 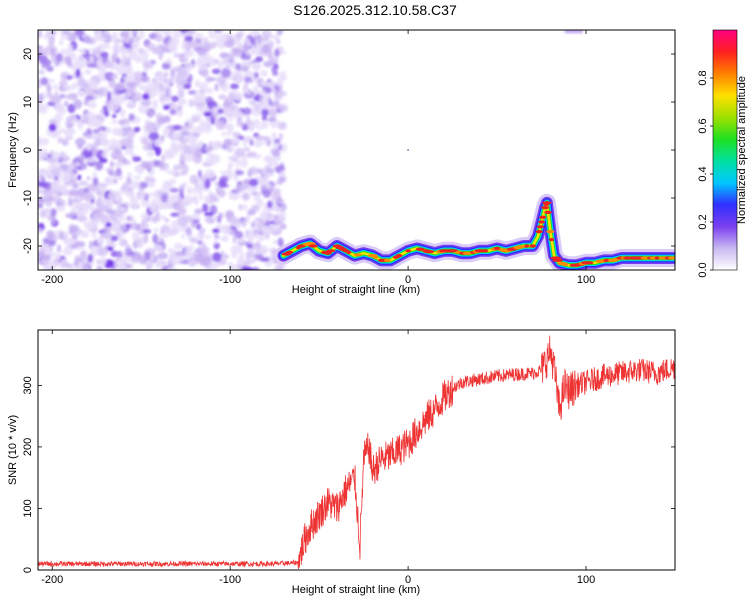 I want to click on colorbar-tick-label: 0.6, so click(x=703, y=125).